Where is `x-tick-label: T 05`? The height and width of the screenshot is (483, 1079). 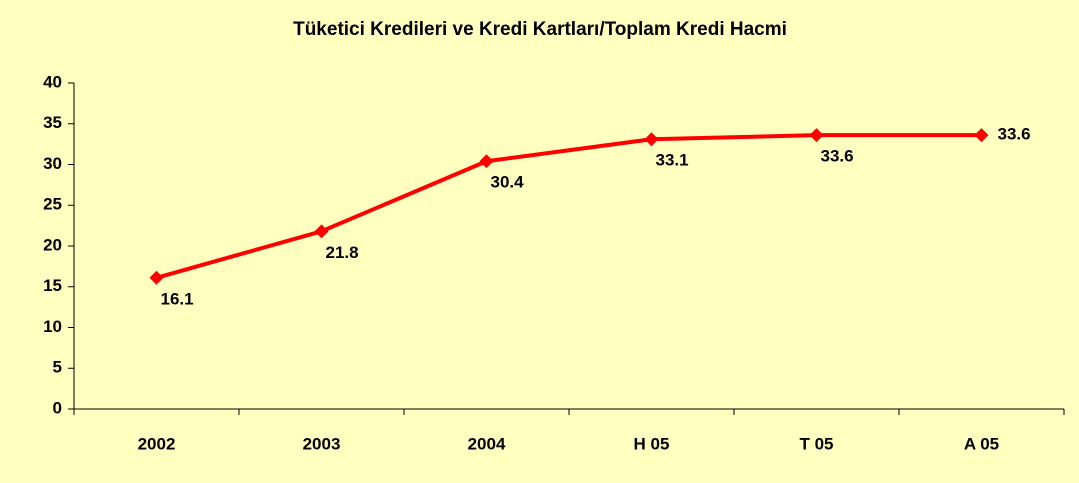 x-tick-label: T 05 is located at coordinates (816, 443).